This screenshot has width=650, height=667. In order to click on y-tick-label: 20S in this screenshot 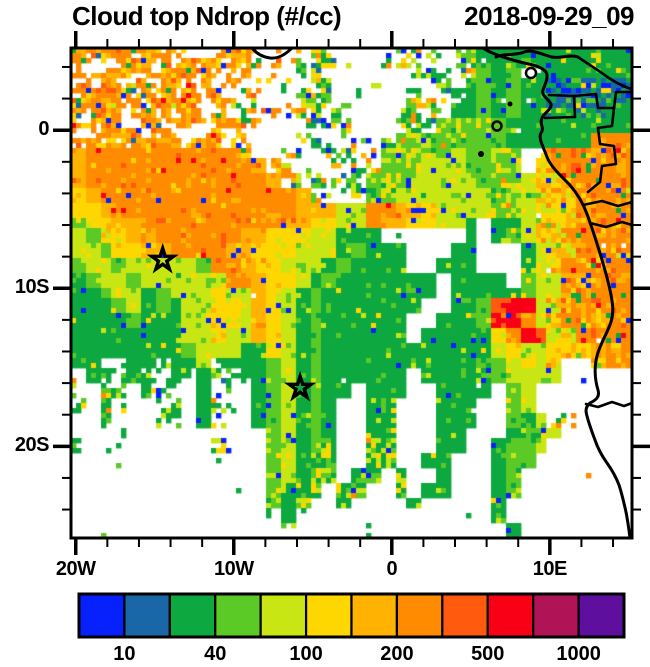, I will do `click(32, 445)`.